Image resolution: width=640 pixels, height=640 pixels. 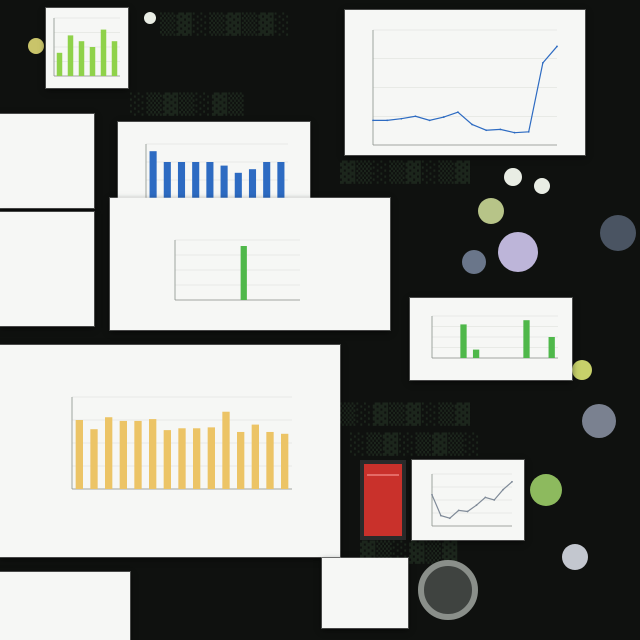 What do you see at coordinates (365, 593) in the screenshot?
I see `note-card` at bounding box center [365, 593].